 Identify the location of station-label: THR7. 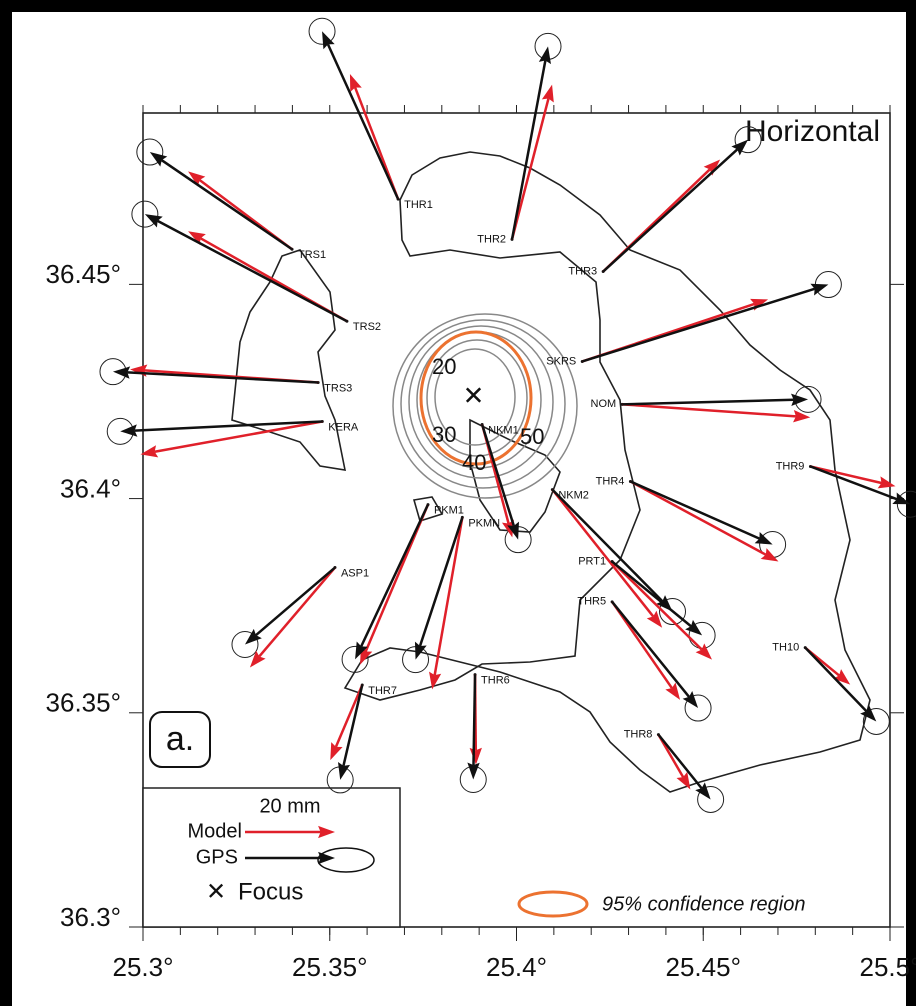
(382, 691).